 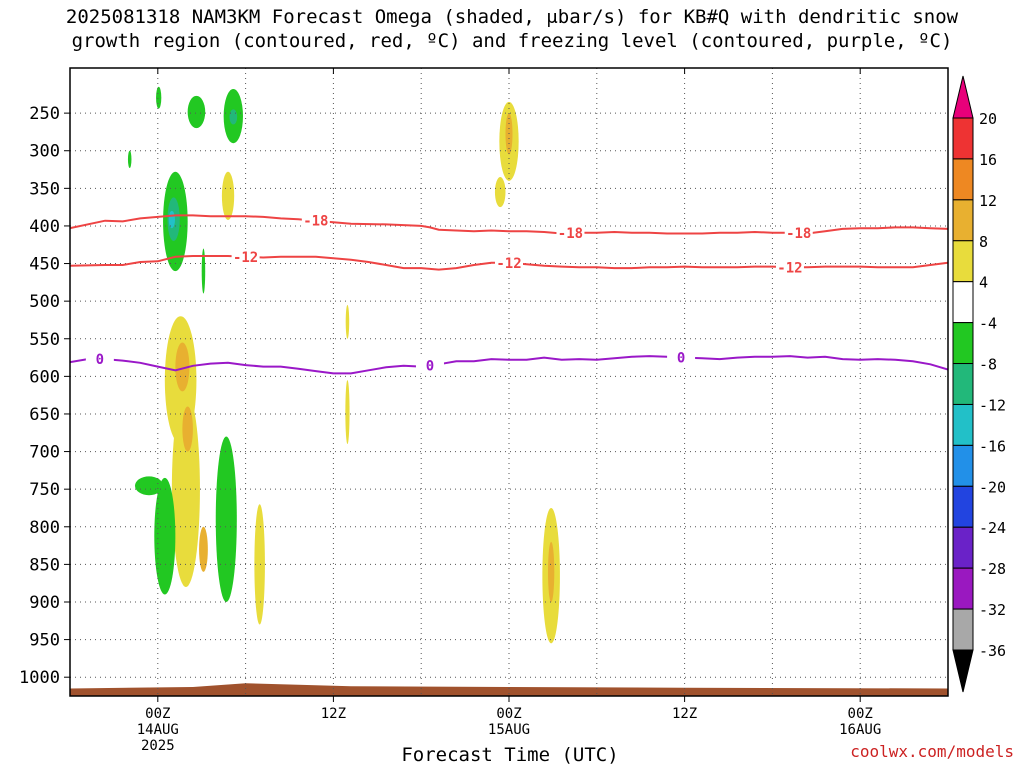 I want to click on ytick-label-400: 400, so click(x=44, y=227).